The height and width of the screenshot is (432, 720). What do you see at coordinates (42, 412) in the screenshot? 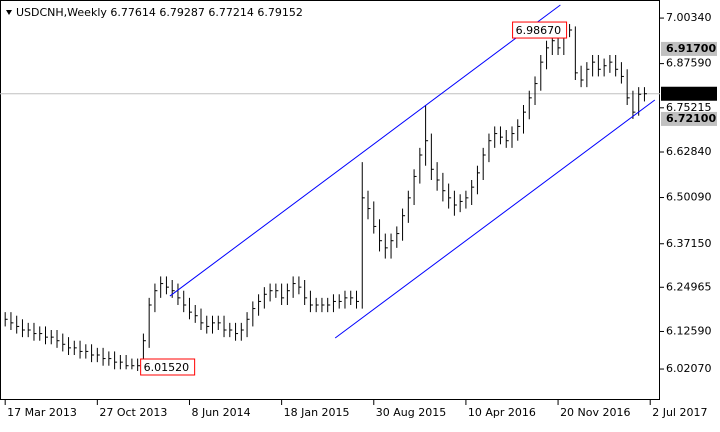
I see `x-tick-label: 17 Mar 2013` at bounding box center [42, 412].